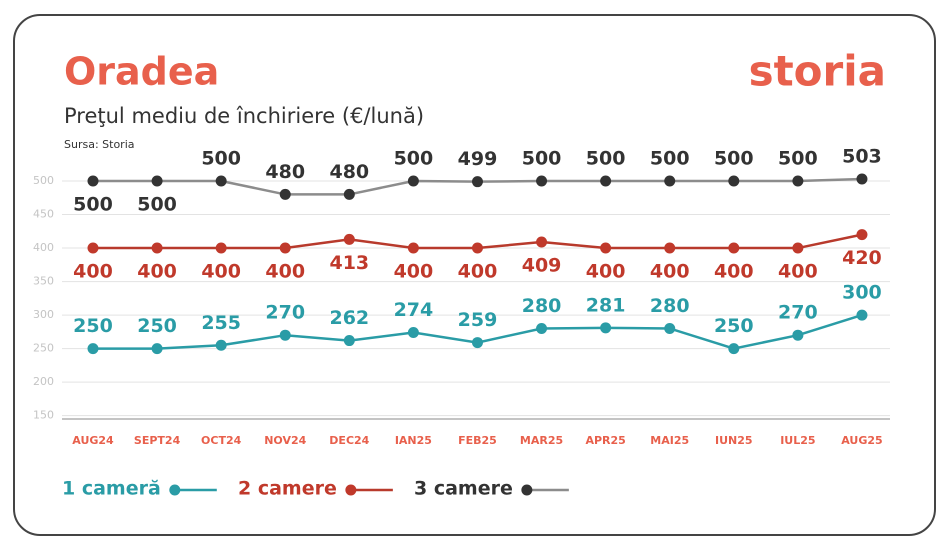 This screenshot has height=554, width=950. Describe the element at coordinates (797, 440) in the screenshot. I see `x-tick-label: IUL25` at that location.